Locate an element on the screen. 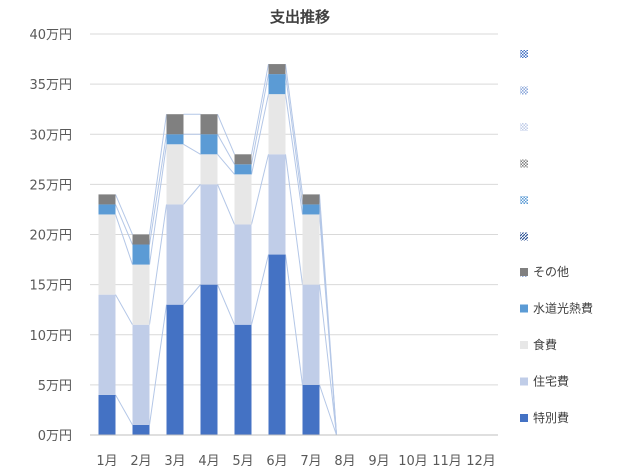 This screenshot has width=617, height=475. legend-label: 水道光熱費 is located at coordinates (563, 308).